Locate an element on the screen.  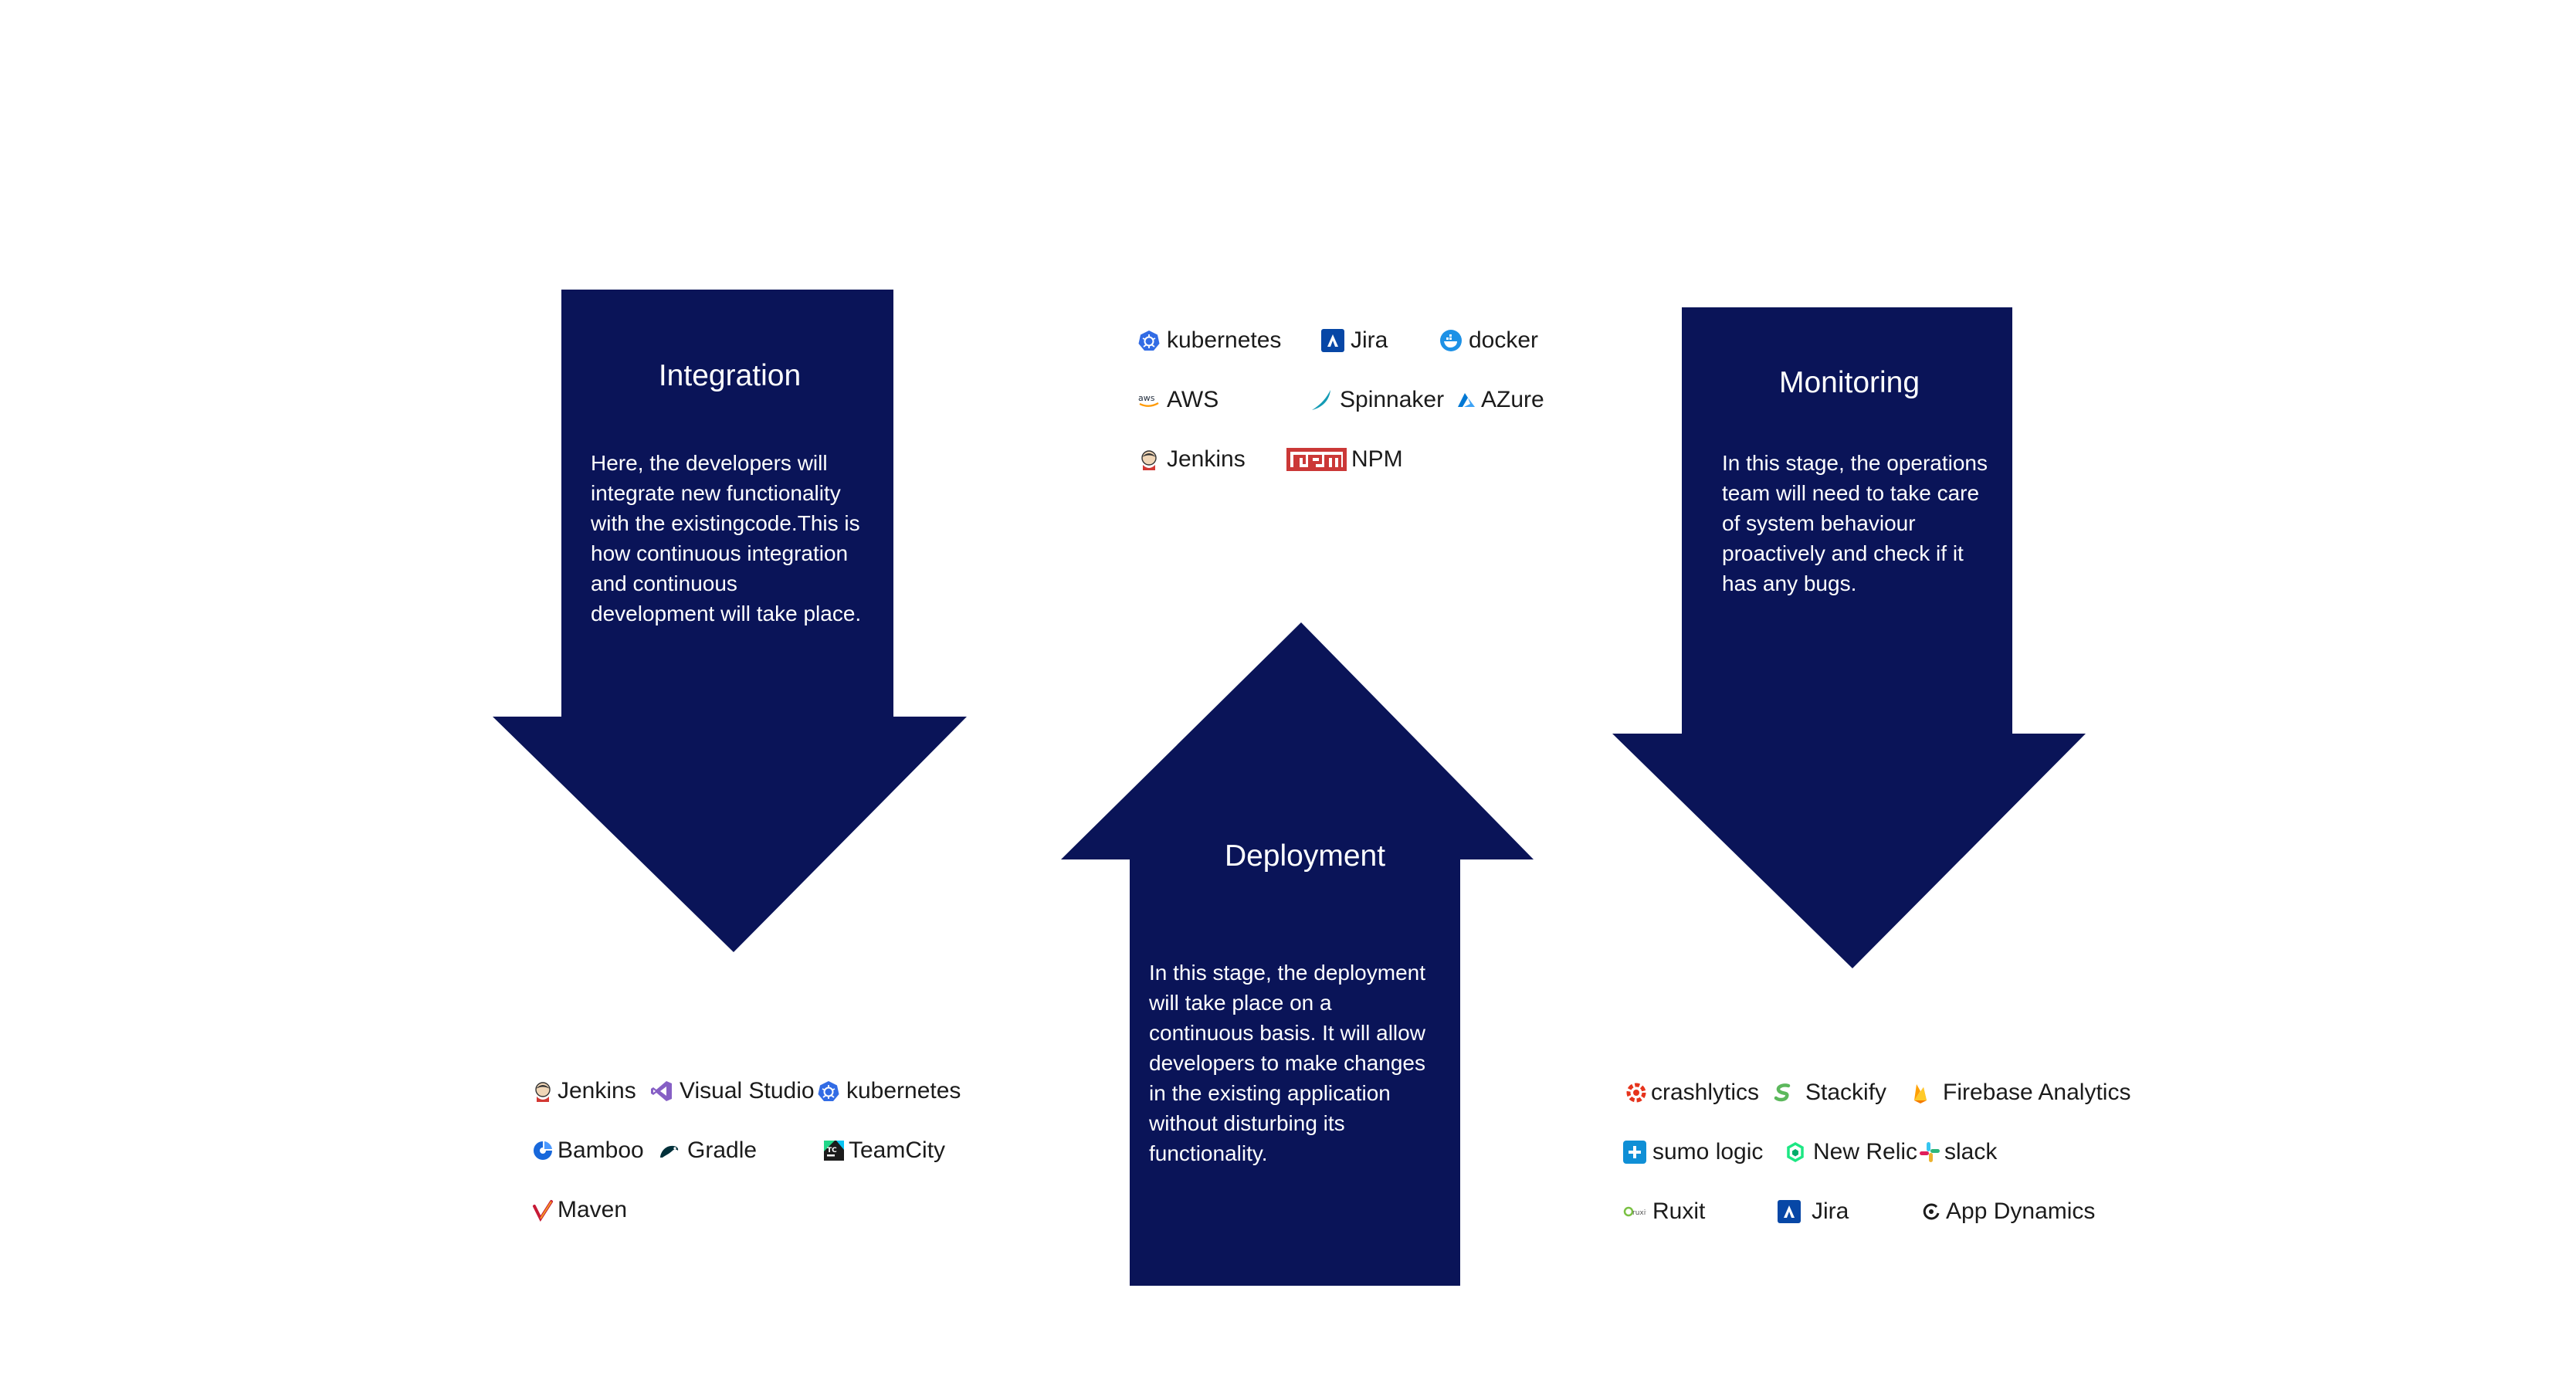
tool-firebase-analytics: Firebase Analytics is located at coordinates (2019, 1093).